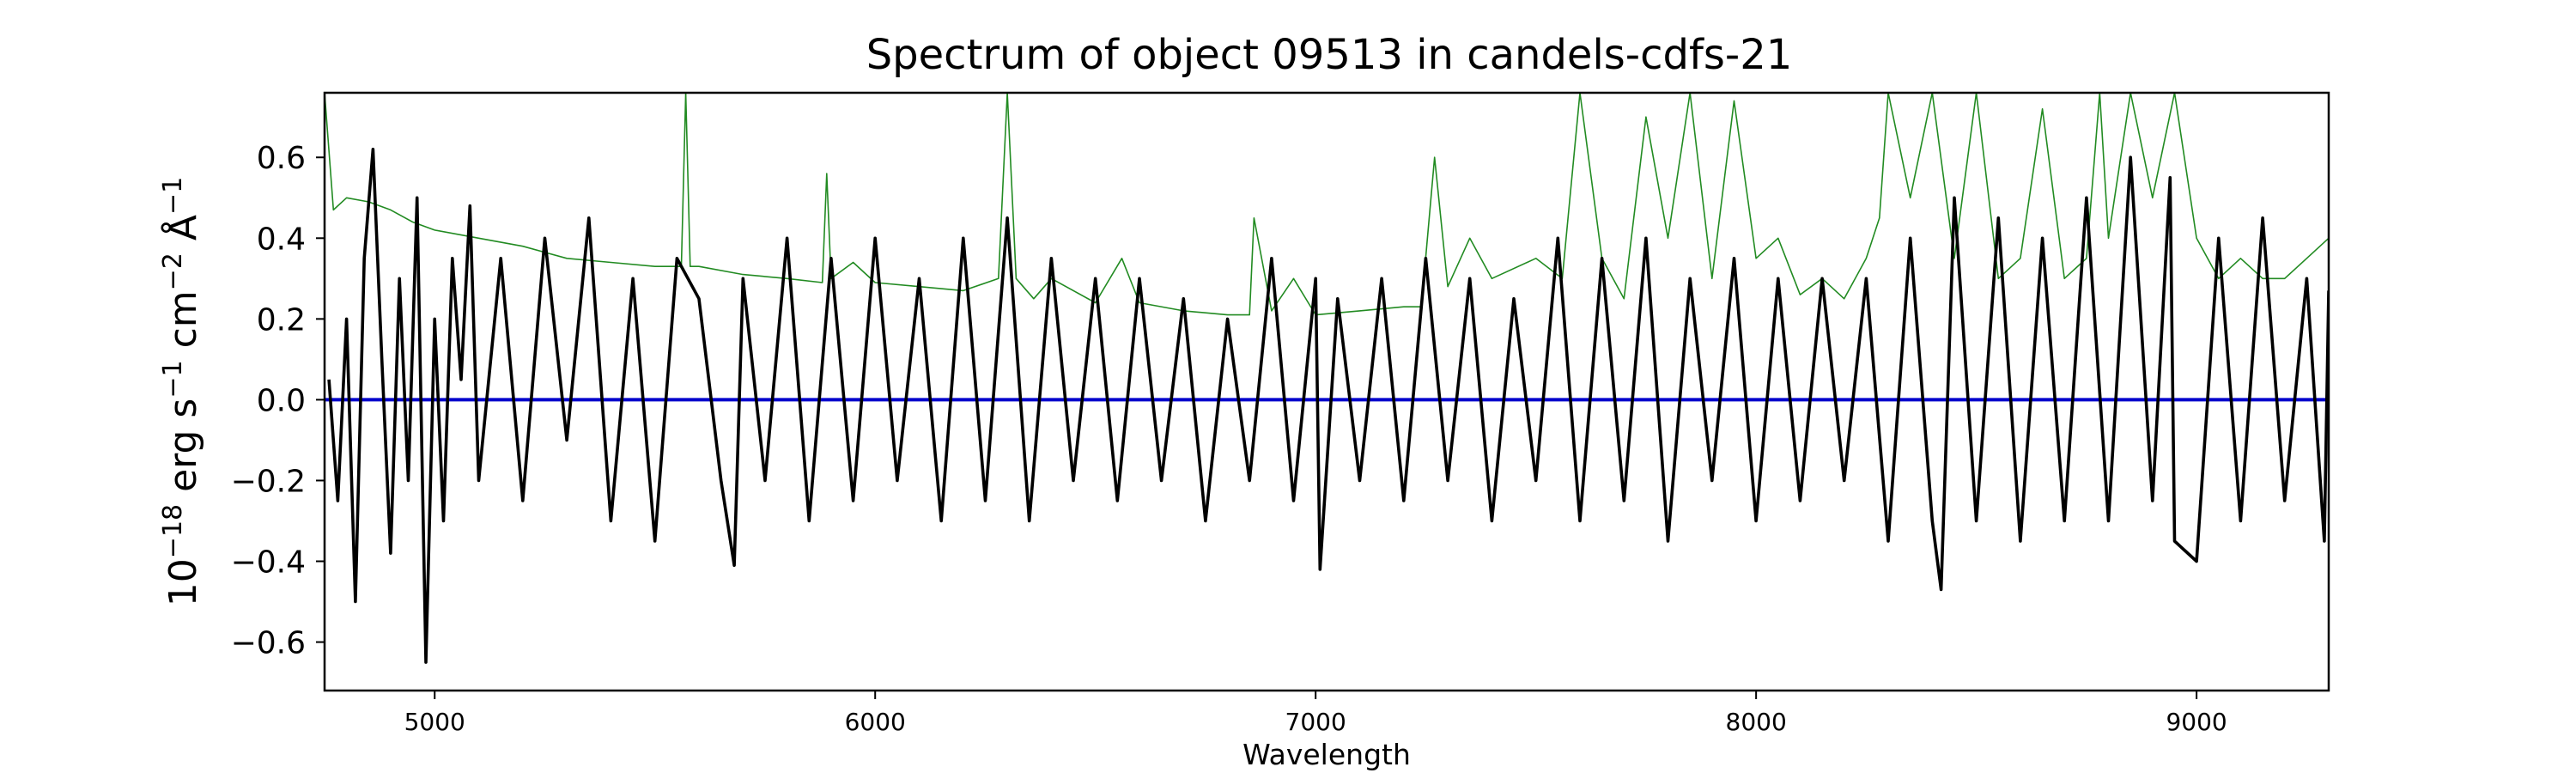  What do you see at coordinates (173, 196) in the screenshot?
I see `y-label-angstrom-exponent: −1` at bounding box center [173, 196].